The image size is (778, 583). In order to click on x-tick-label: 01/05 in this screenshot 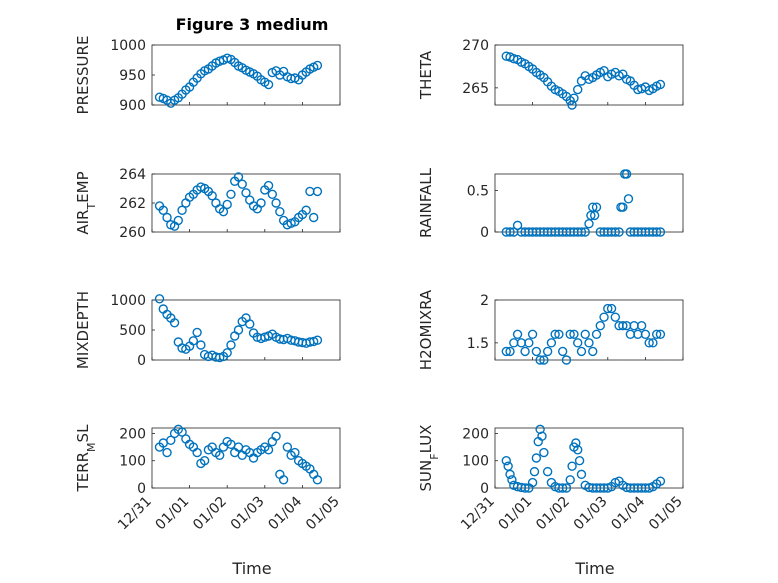, I will do `click(323, 514)`.